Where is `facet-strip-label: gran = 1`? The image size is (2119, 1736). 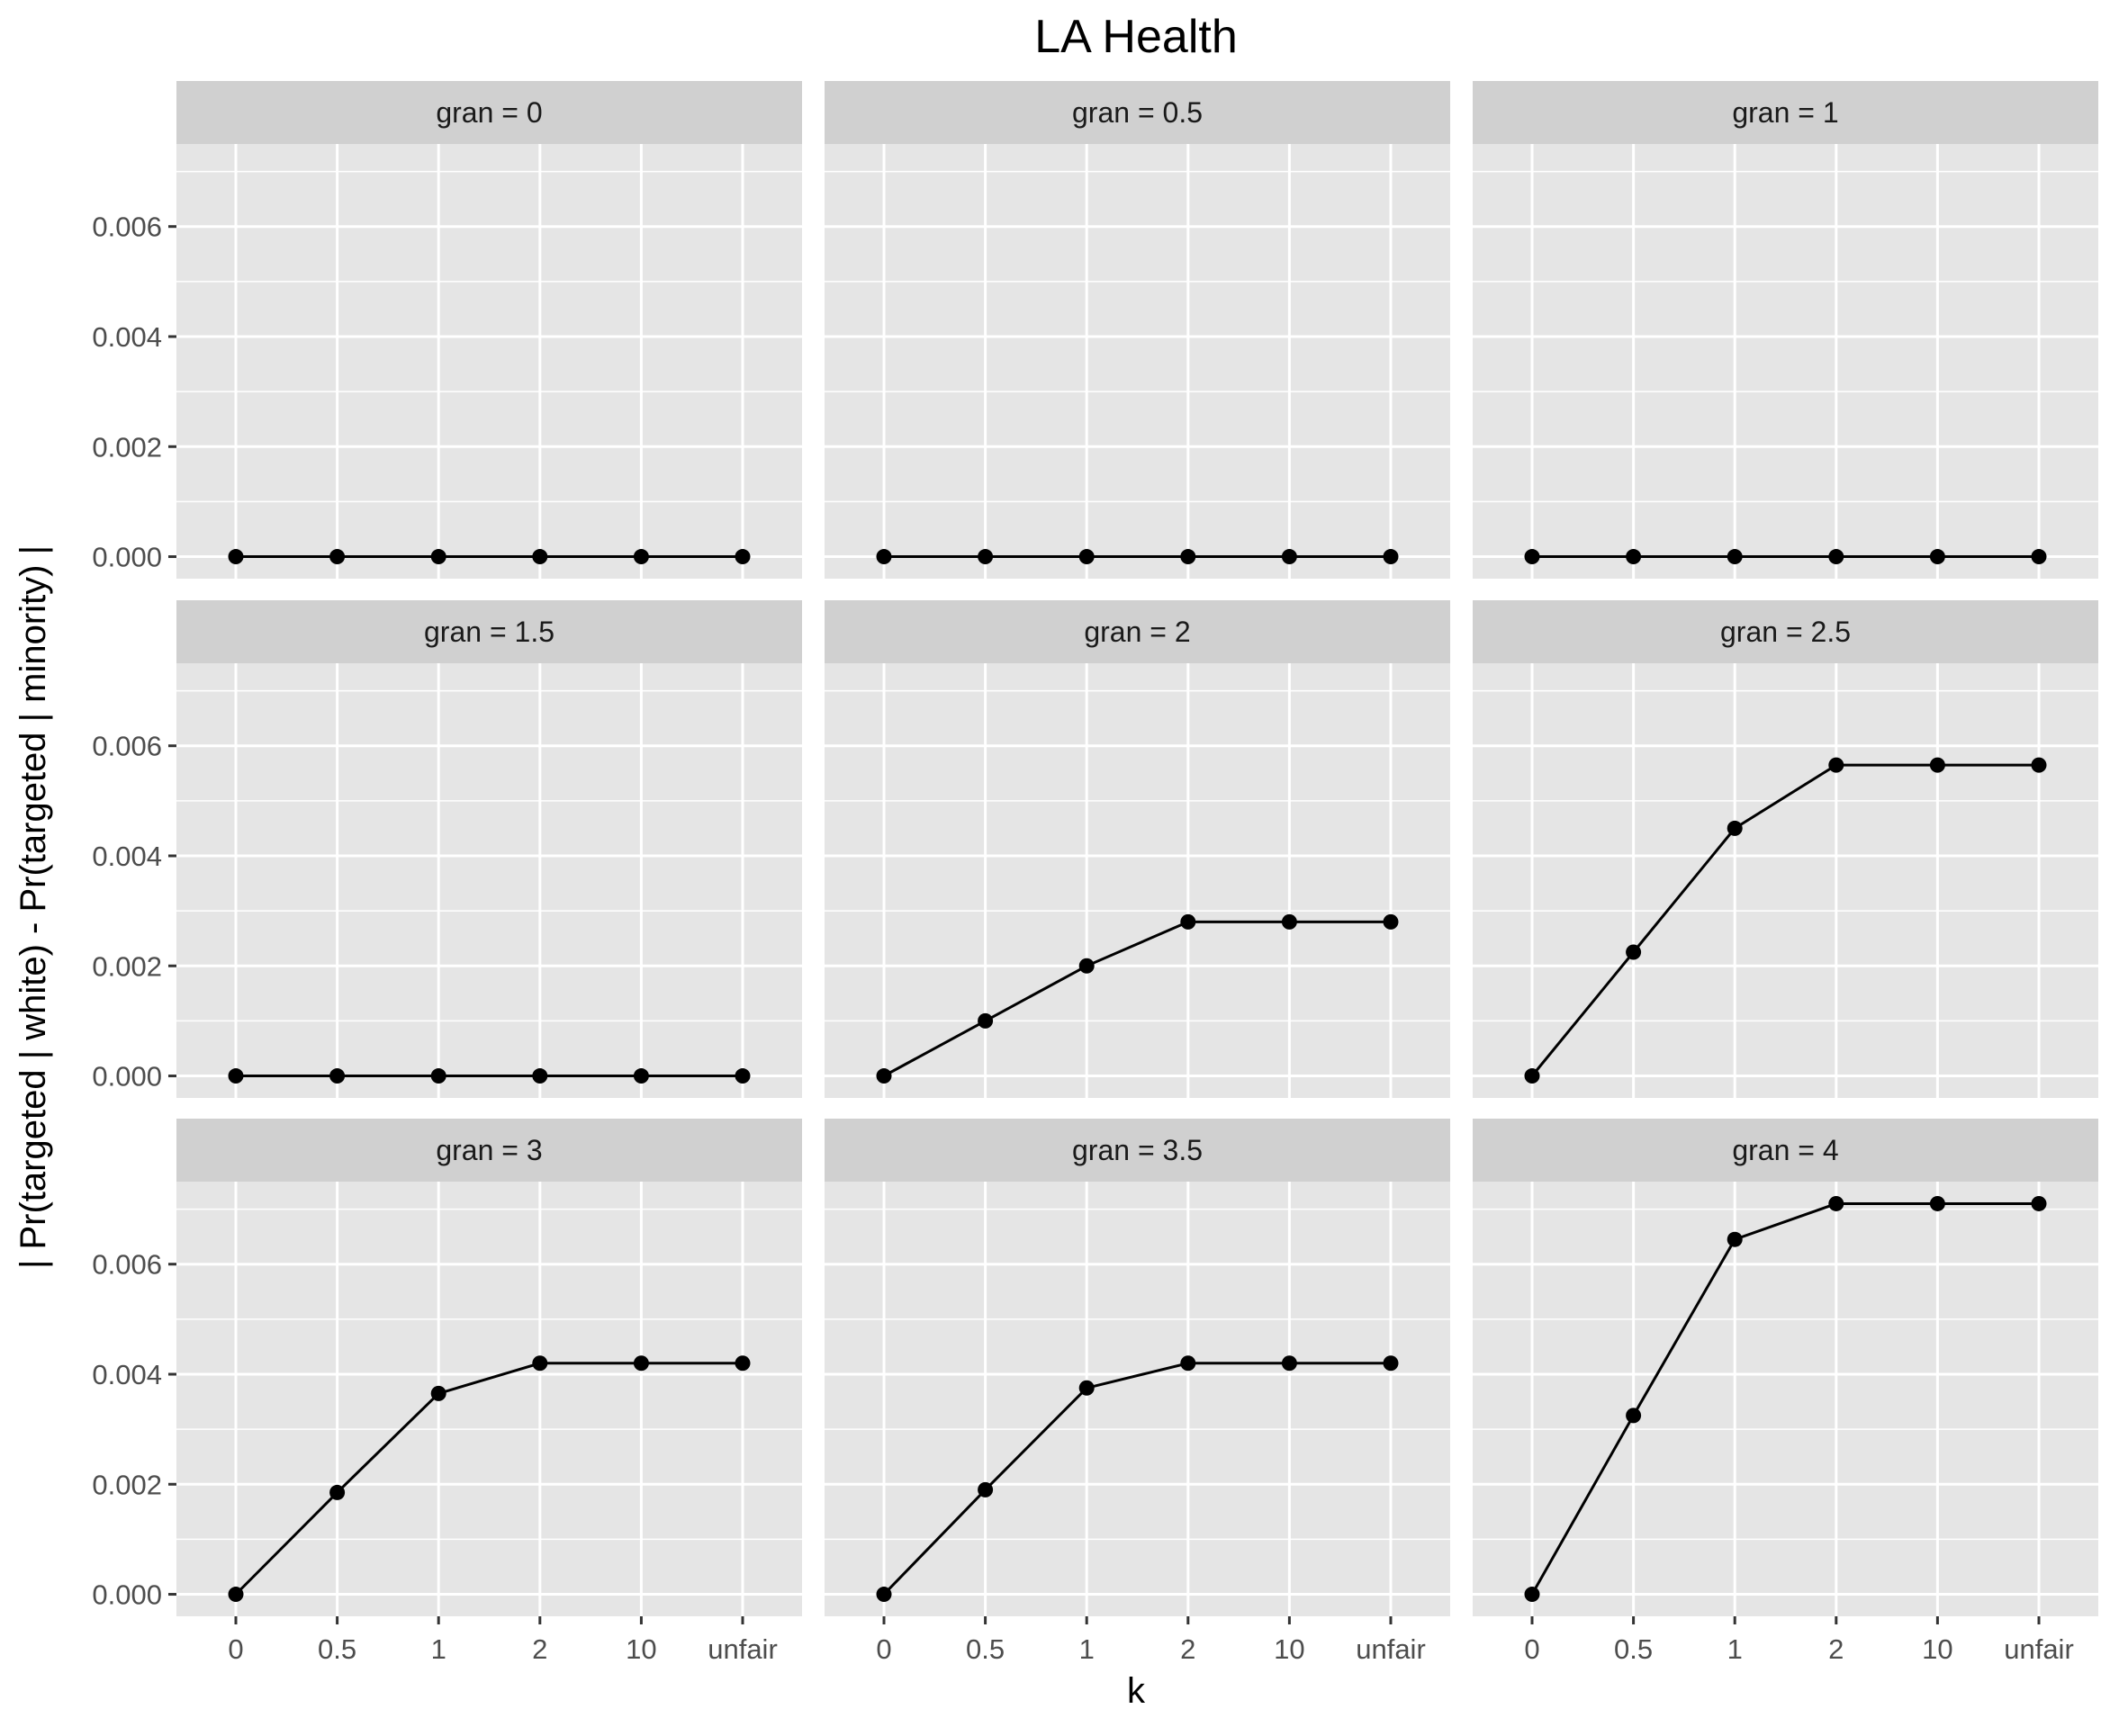
facet-strip-label: gran = 1 is located at coordinates (1785, 112).